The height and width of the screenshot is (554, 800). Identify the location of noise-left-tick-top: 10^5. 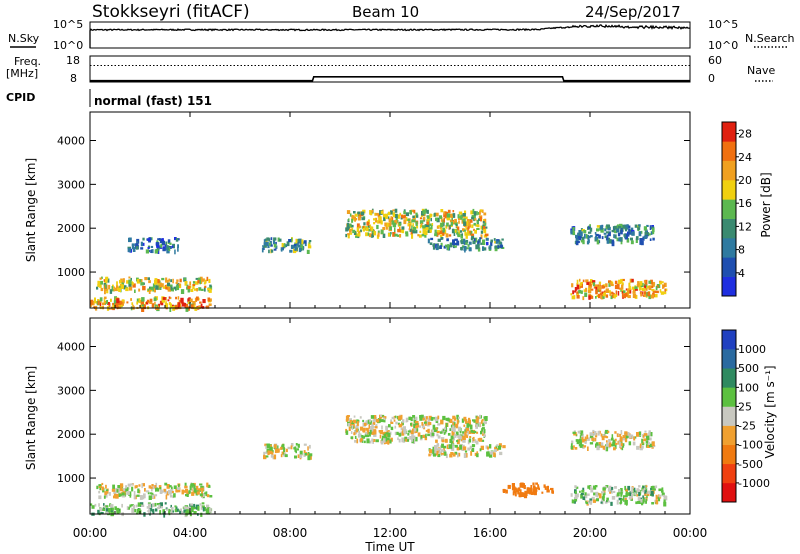
(68, 24).